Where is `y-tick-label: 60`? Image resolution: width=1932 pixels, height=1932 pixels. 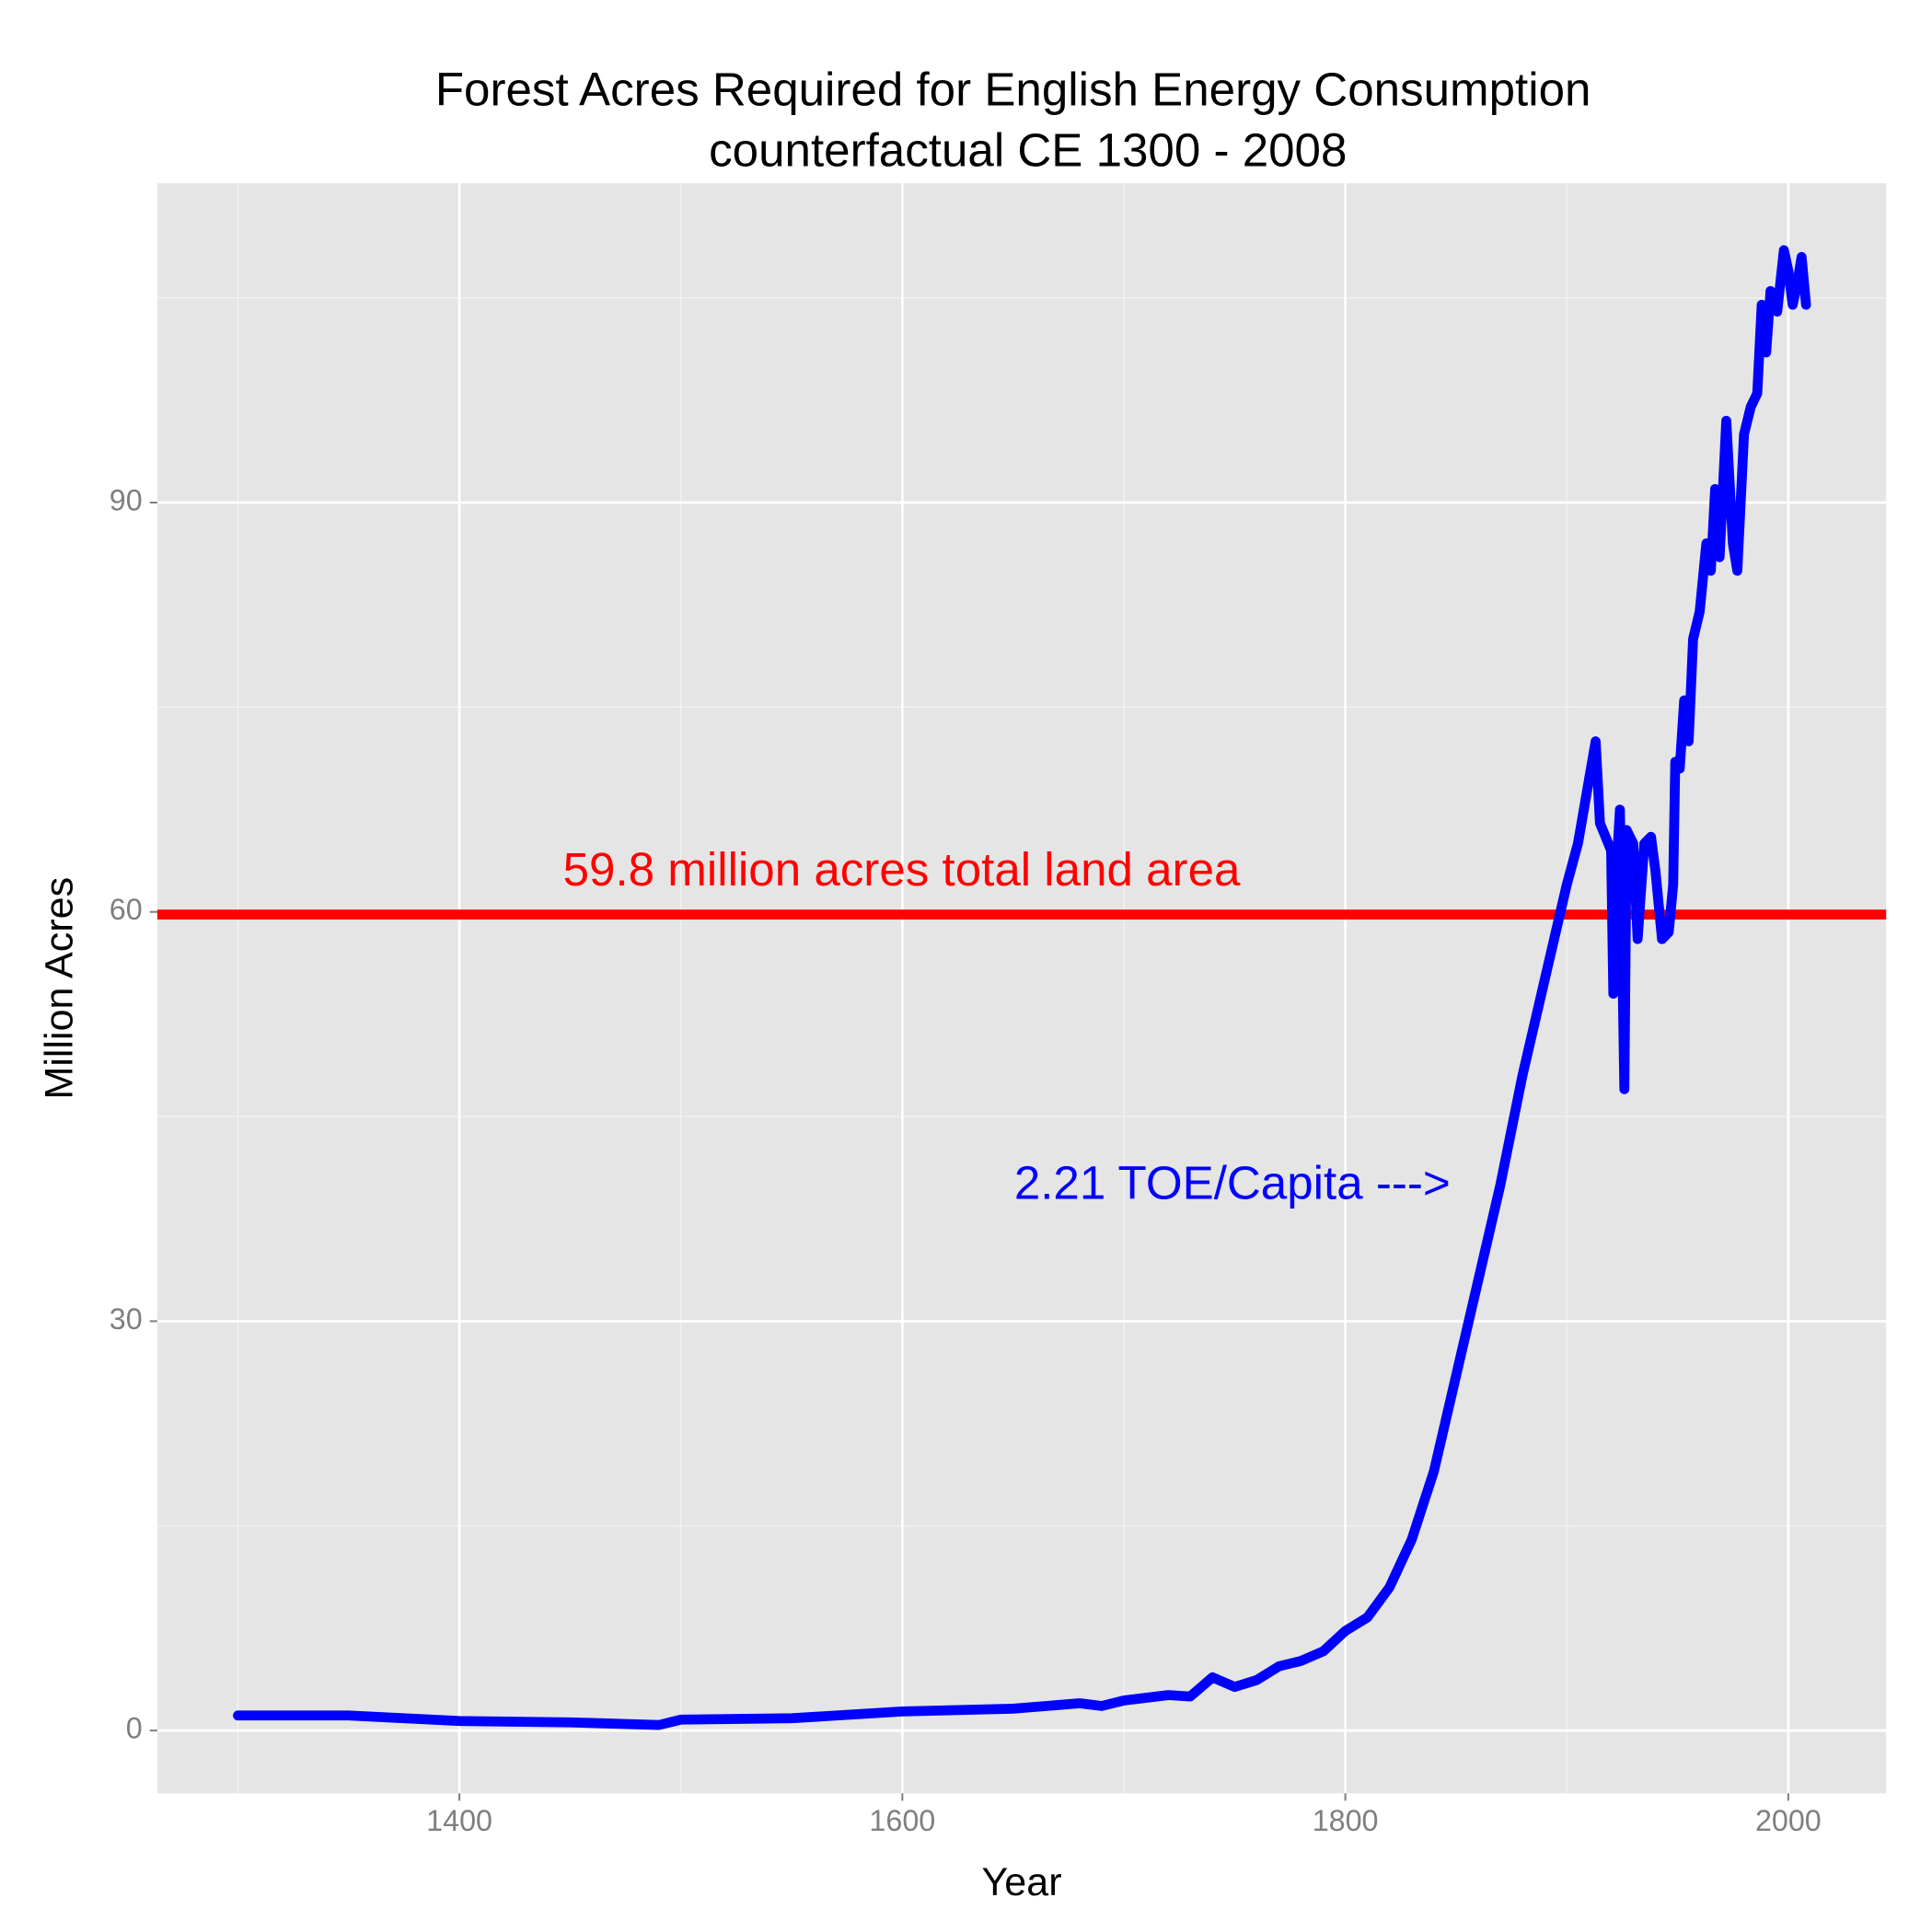
y-tick-label: 60 is located at coordinates (127, 910).